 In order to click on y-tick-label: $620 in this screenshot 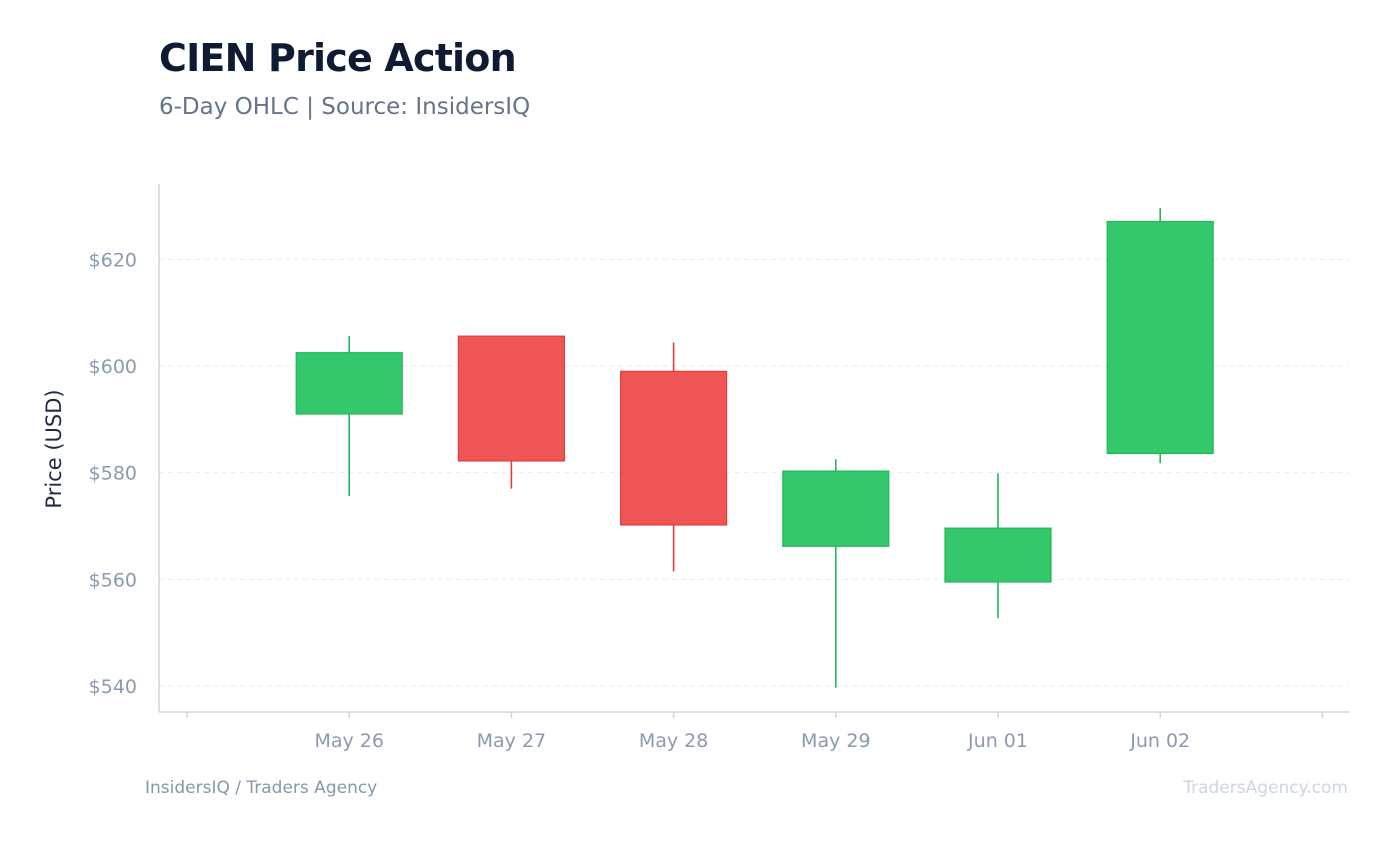, I will do `click(113, 260)`.